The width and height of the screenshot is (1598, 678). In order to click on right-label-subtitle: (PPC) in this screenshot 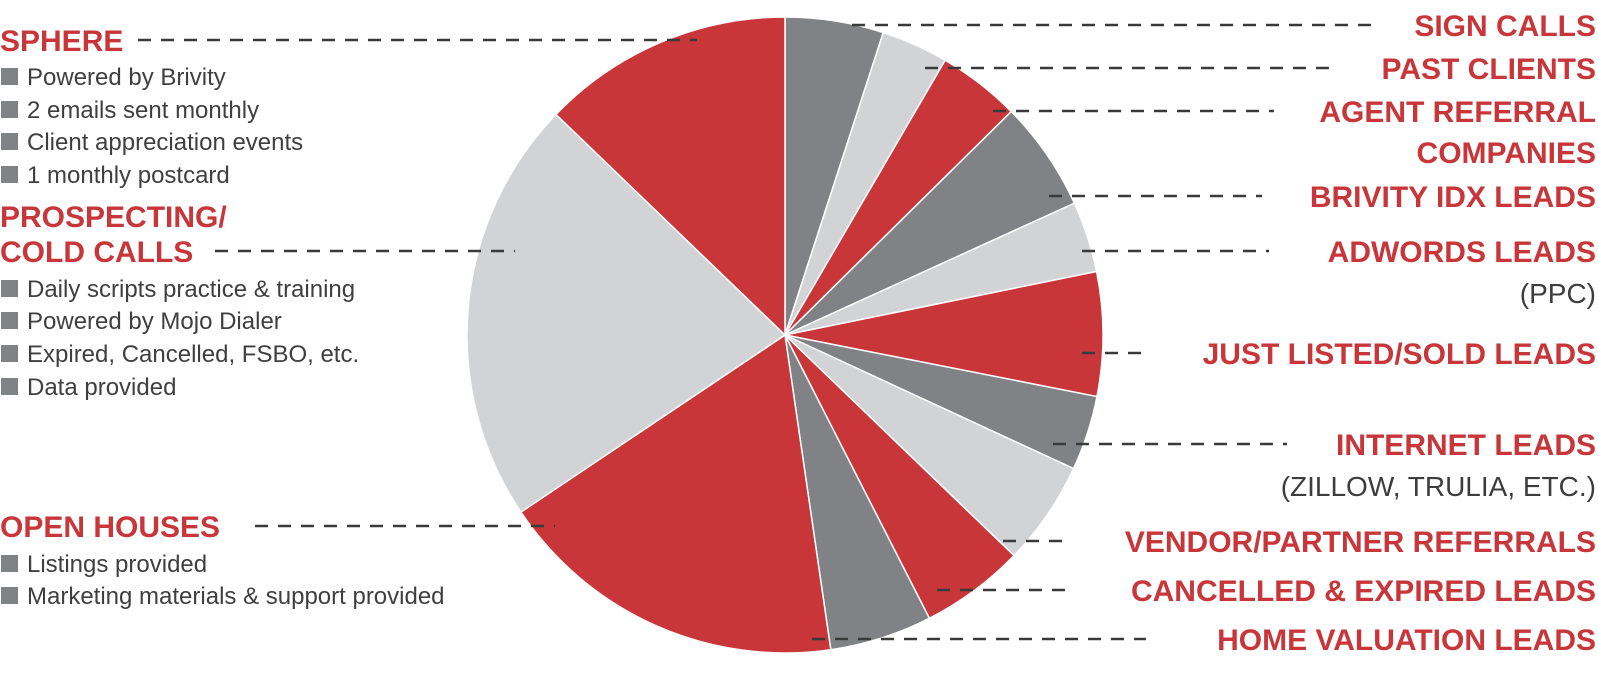, I will do `click(1558, 293)`.